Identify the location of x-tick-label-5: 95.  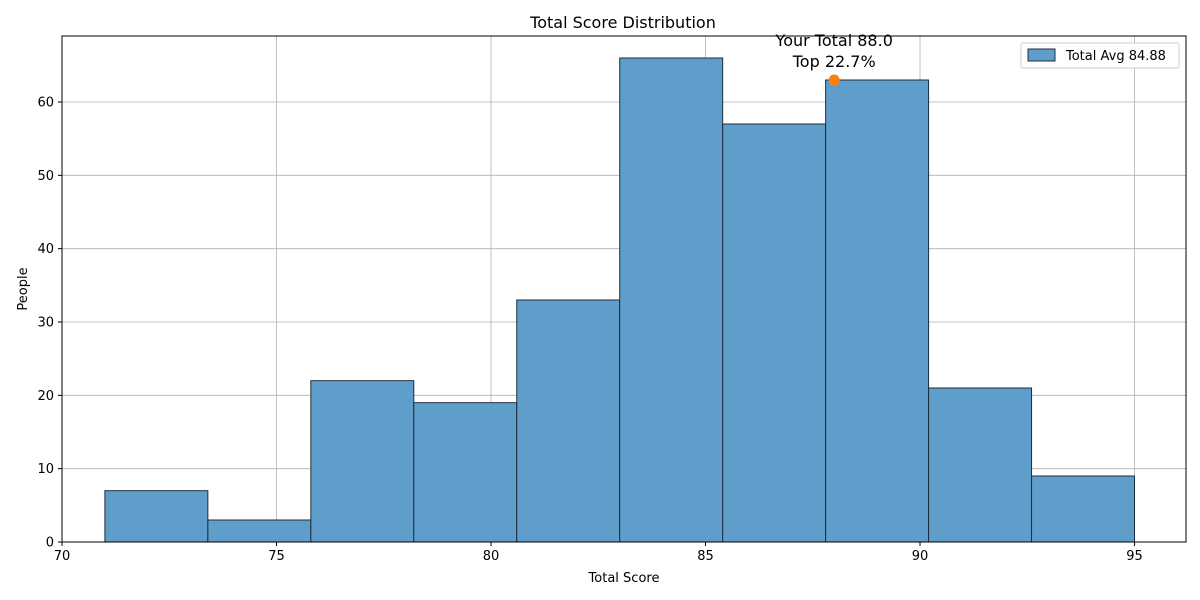
(1134, 556).